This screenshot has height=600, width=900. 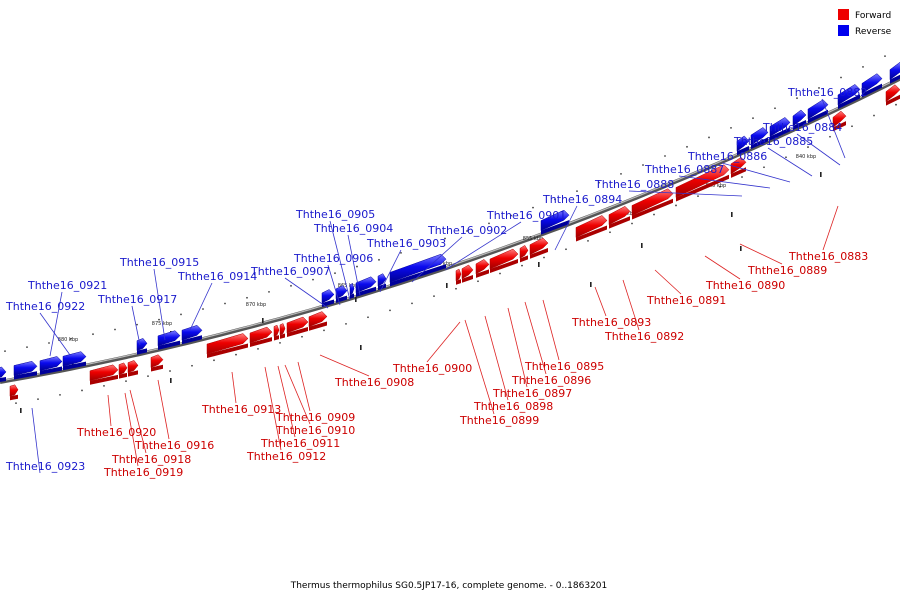 I want to click on gene-label-0922: Ththe16_0922, so click(x=45, y=306).